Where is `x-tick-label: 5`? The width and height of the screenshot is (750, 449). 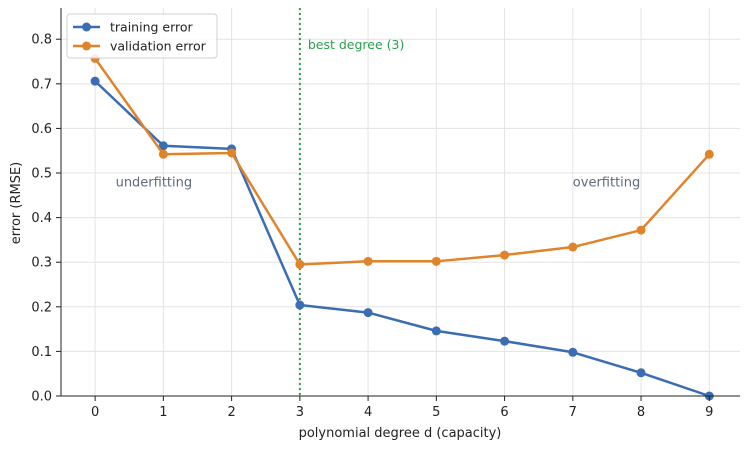
x-tick-label: 5 is located at coordinates (436, 412).